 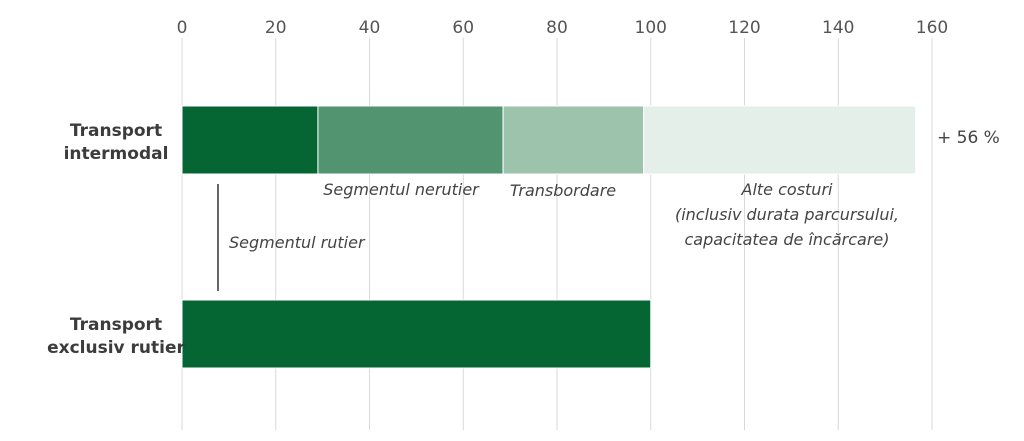 I want to click on bar-alte-costuri-intermodal, so click(x=780, y=140).